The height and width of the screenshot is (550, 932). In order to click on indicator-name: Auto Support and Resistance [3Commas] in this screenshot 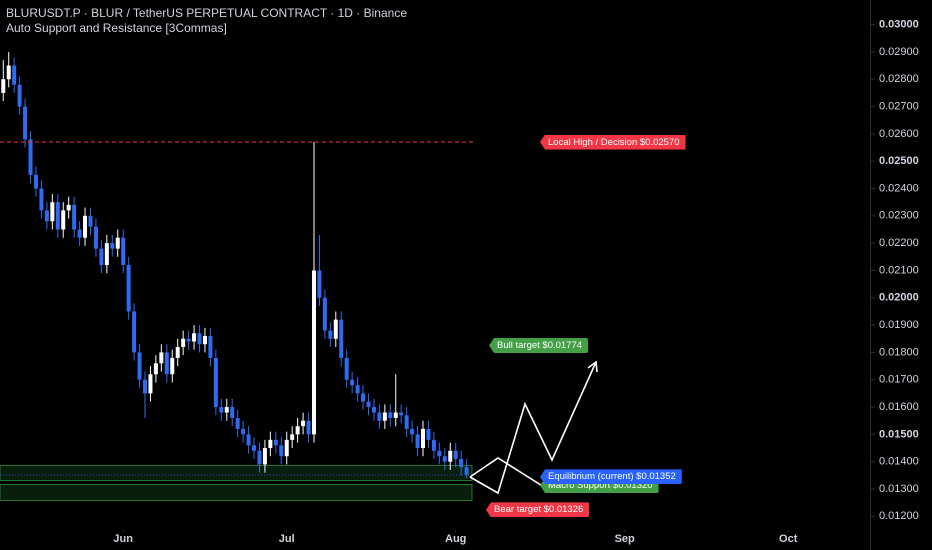, I will do `click(116, 28)`.